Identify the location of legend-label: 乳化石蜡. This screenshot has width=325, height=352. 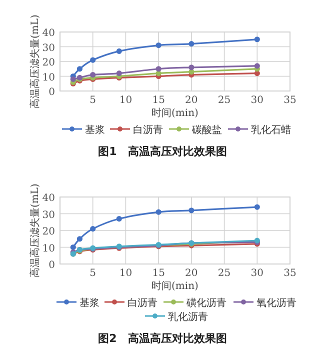
(271, 130).